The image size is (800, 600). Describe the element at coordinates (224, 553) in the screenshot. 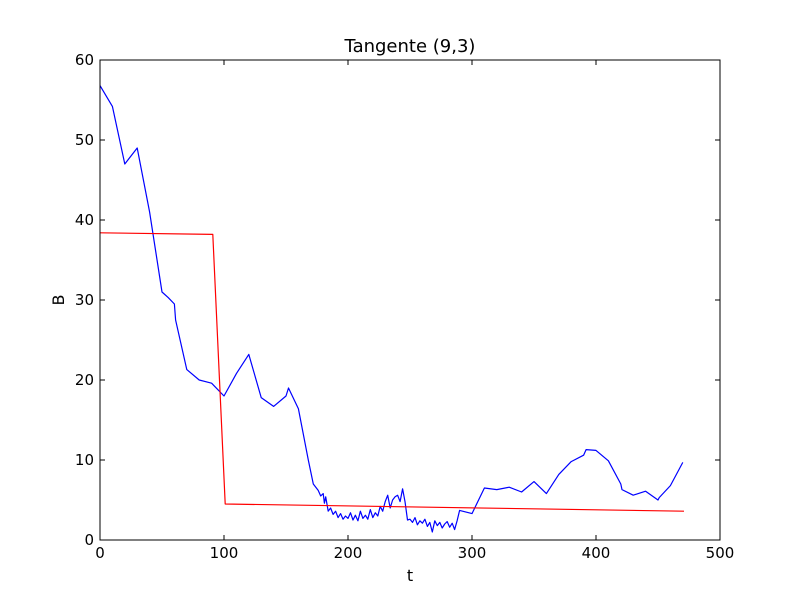

I see `x-tick-label: 100` at that location.